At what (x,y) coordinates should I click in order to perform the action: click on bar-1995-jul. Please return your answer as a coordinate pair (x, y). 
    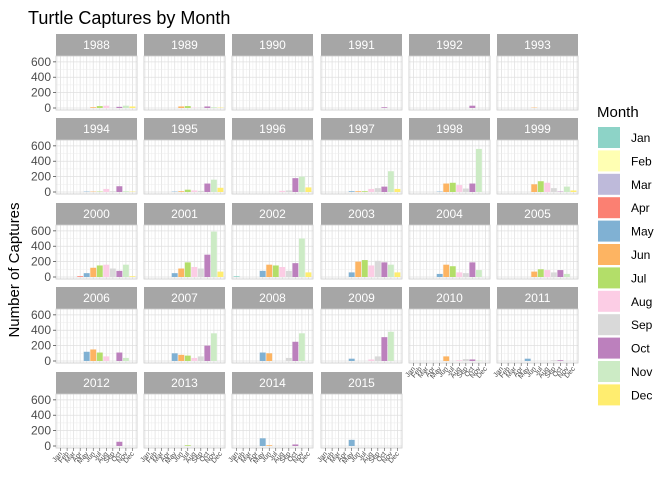
    Looking at the image, I should click on (187, 190).